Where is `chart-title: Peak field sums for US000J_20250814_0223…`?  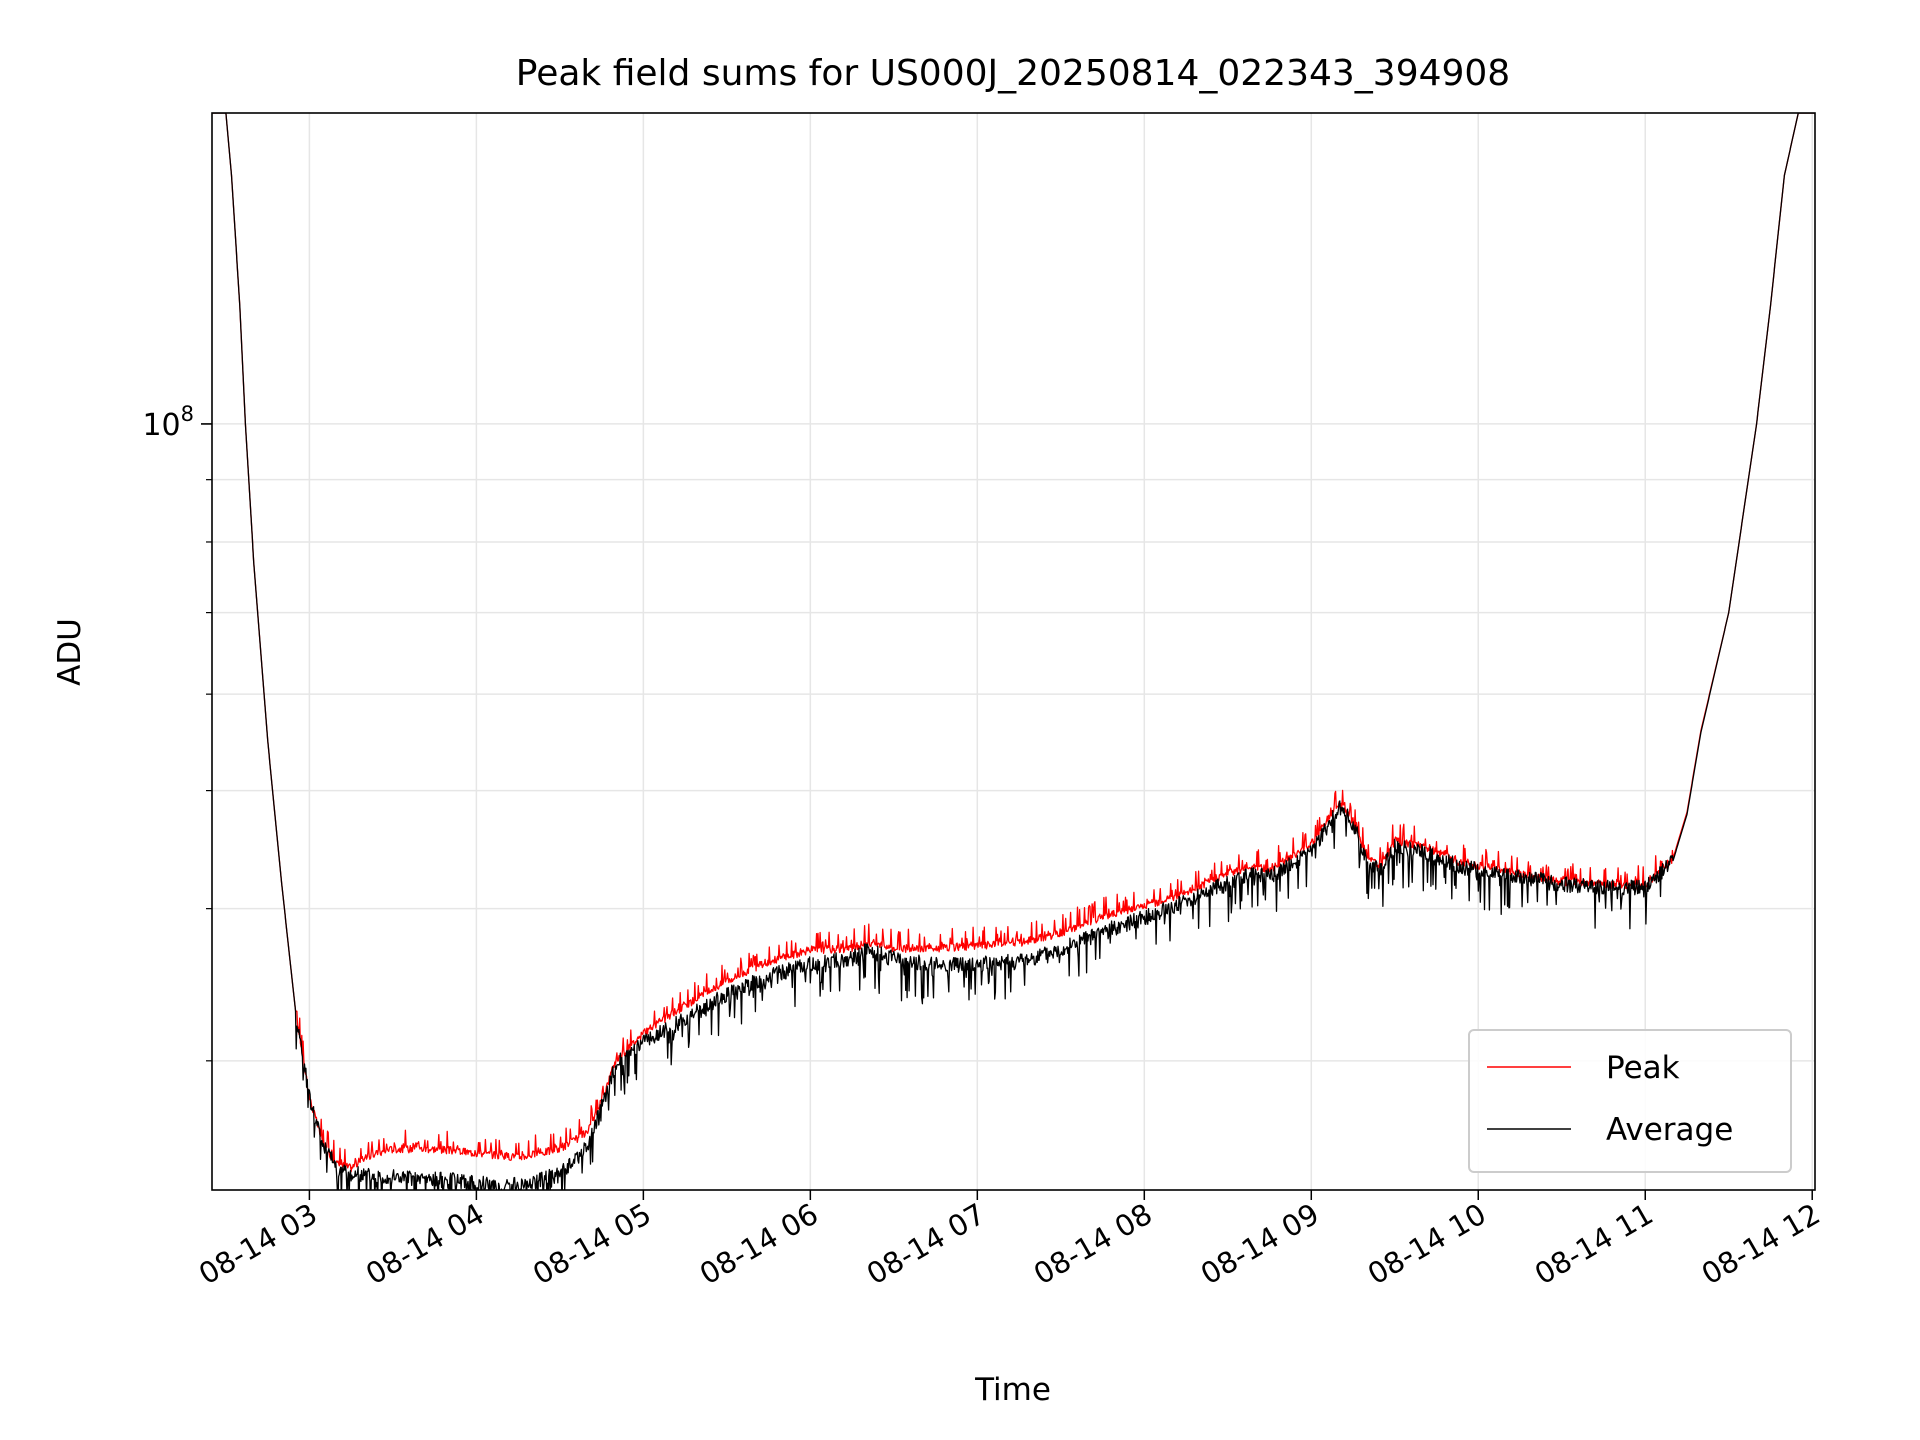
chart-title: Peak field sums for US000J_20250814_0223… is located at coordinates (1013, 73).